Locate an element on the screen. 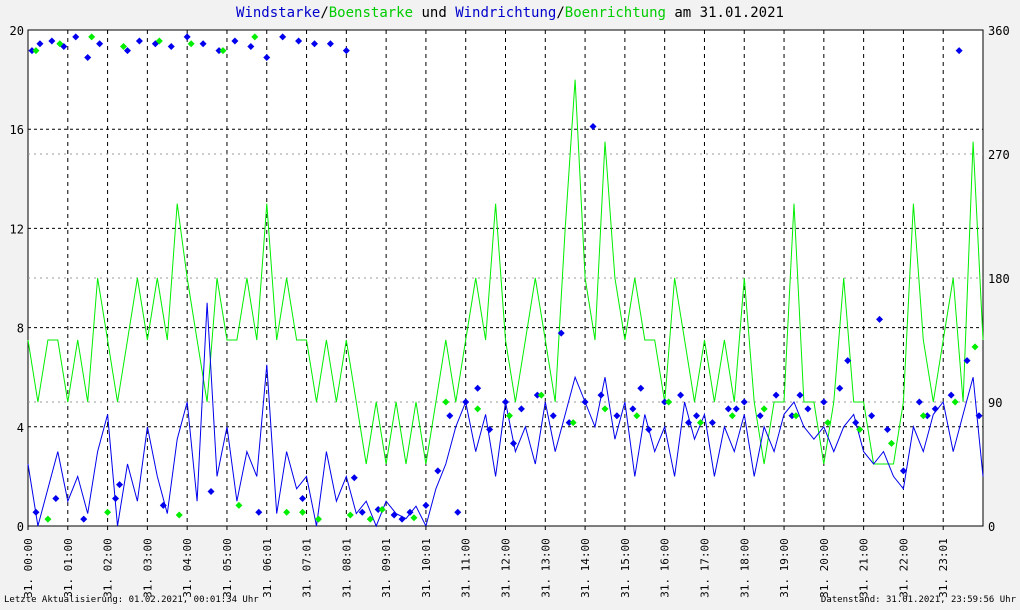 The height and width of the screenshot is (610, 1020). x-tick-label: 31. 03:00 is located at coordinates (147, 568).